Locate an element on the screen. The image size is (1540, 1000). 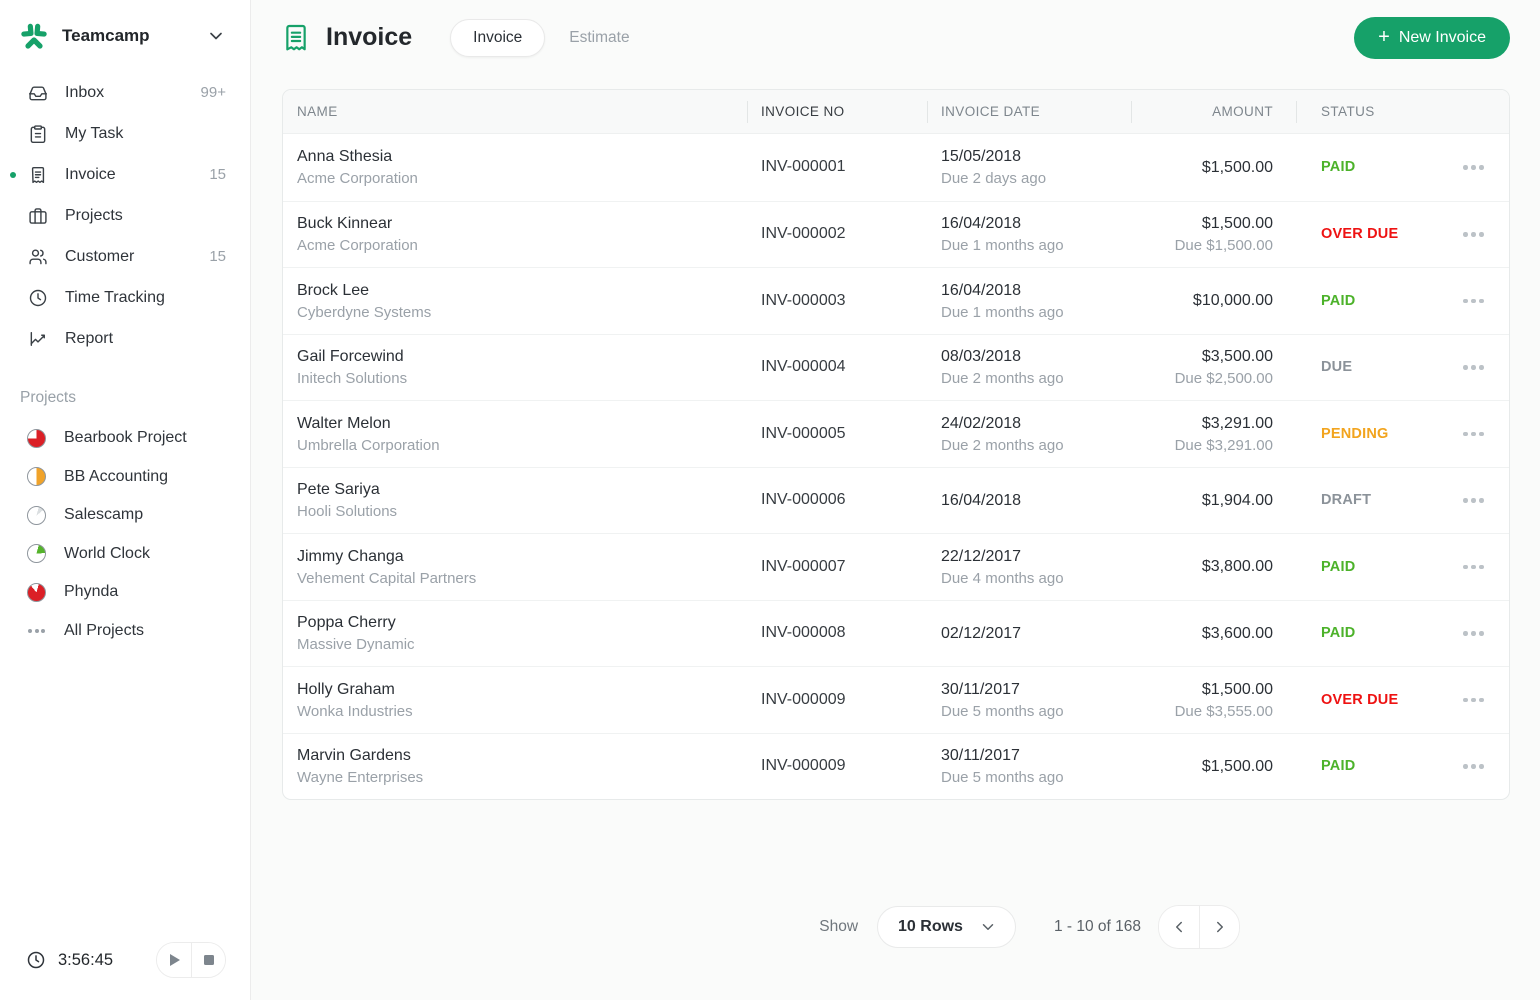
company-name: Massive Dynamic is located at coordinates (356, 645).